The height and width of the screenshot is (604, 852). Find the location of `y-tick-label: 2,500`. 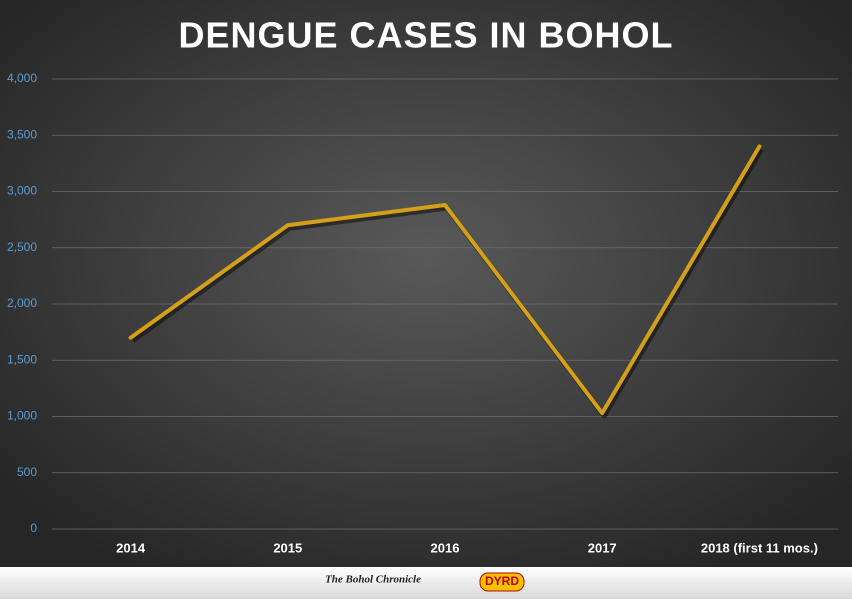

y-tick-label: 2,500 is located at coordinates (22, 247).